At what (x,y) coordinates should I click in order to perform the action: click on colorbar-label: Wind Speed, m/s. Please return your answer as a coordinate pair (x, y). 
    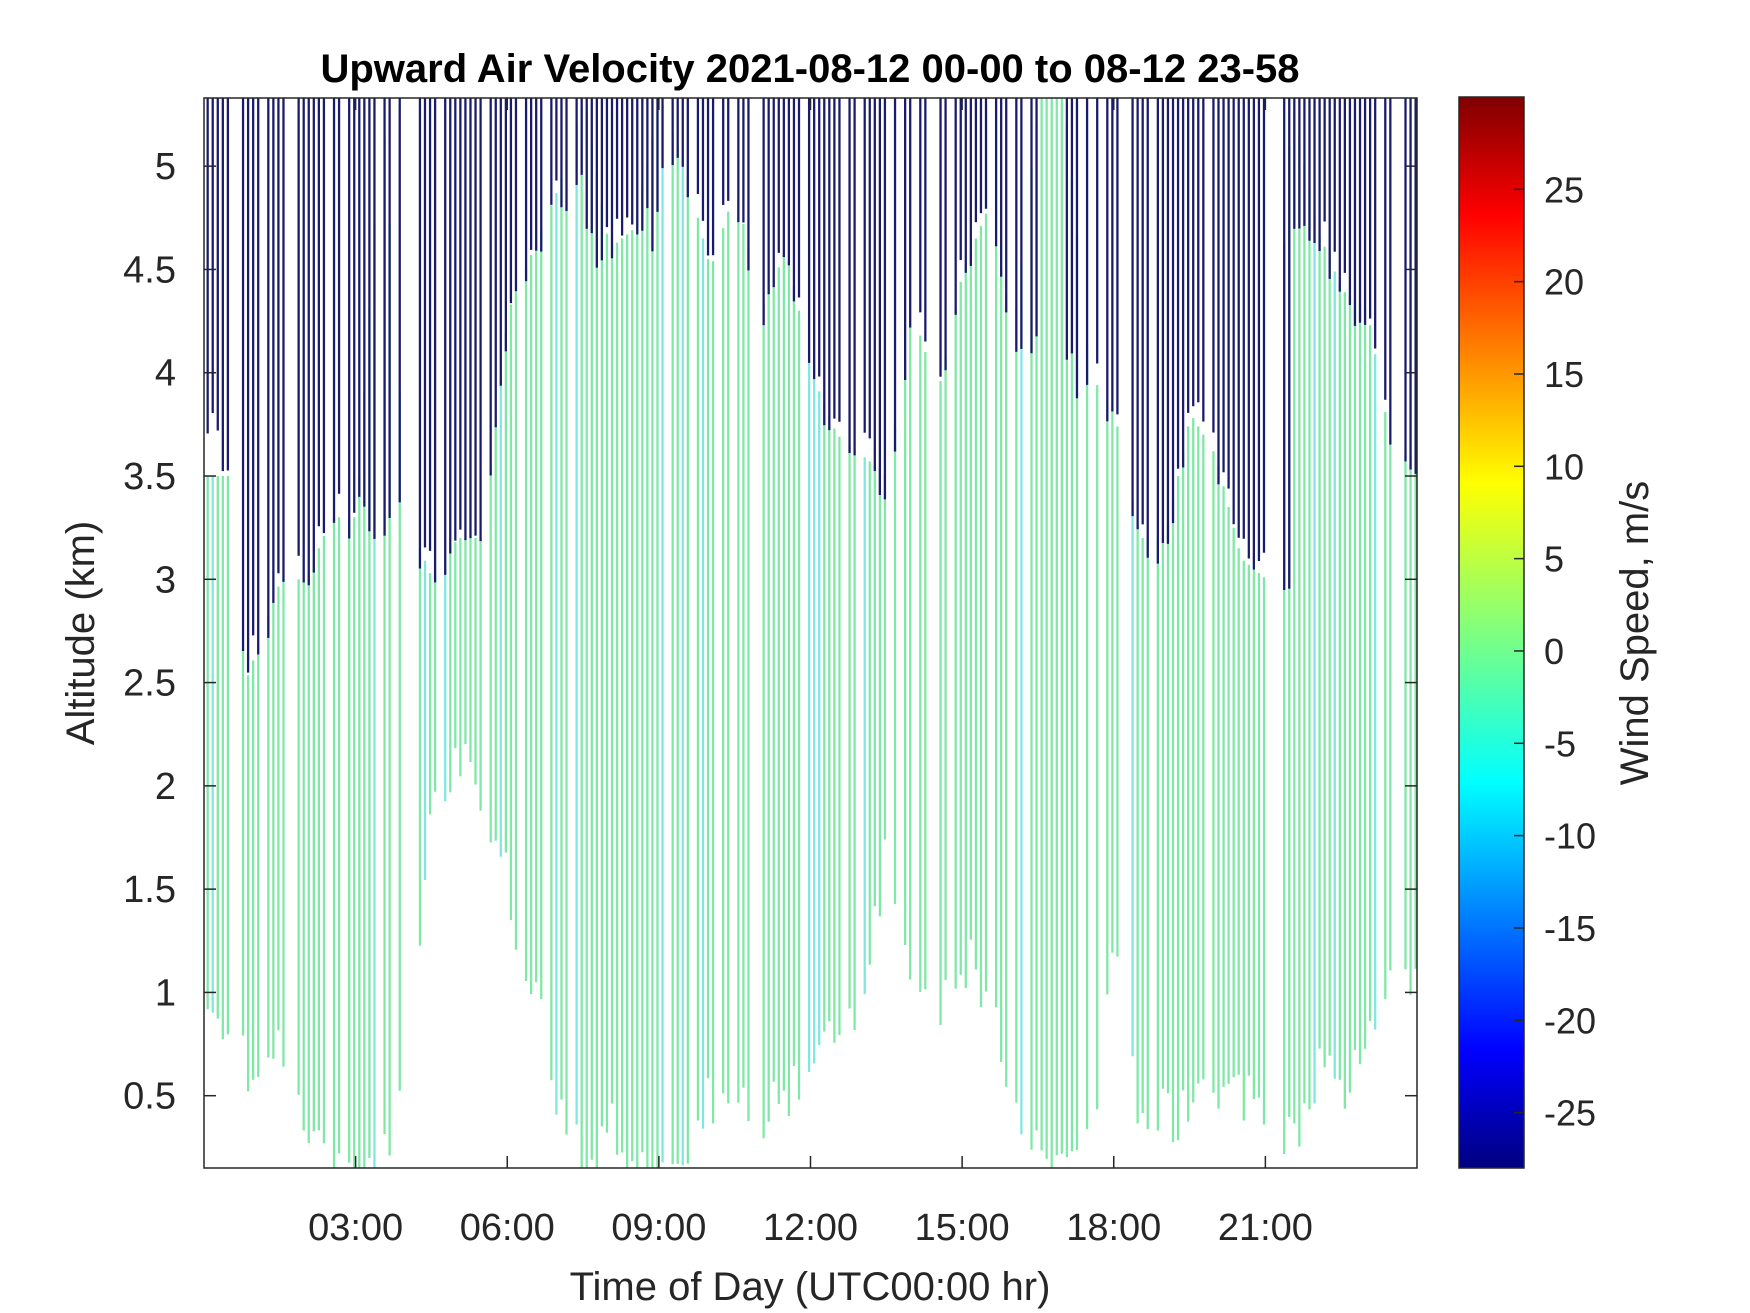
    Looking at the image, I should click on (1635, 633).